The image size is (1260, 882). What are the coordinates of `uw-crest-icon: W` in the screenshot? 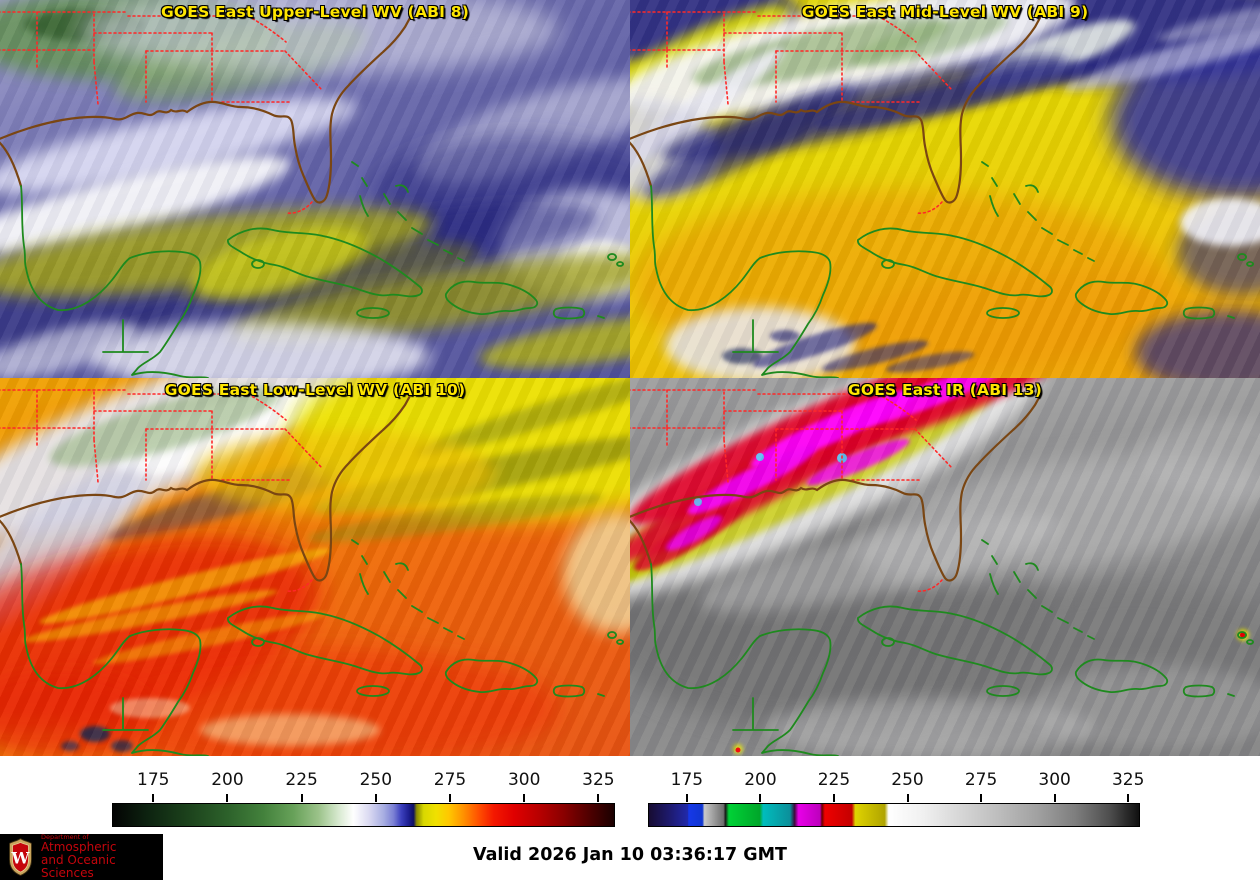 It's located at (20, 857).